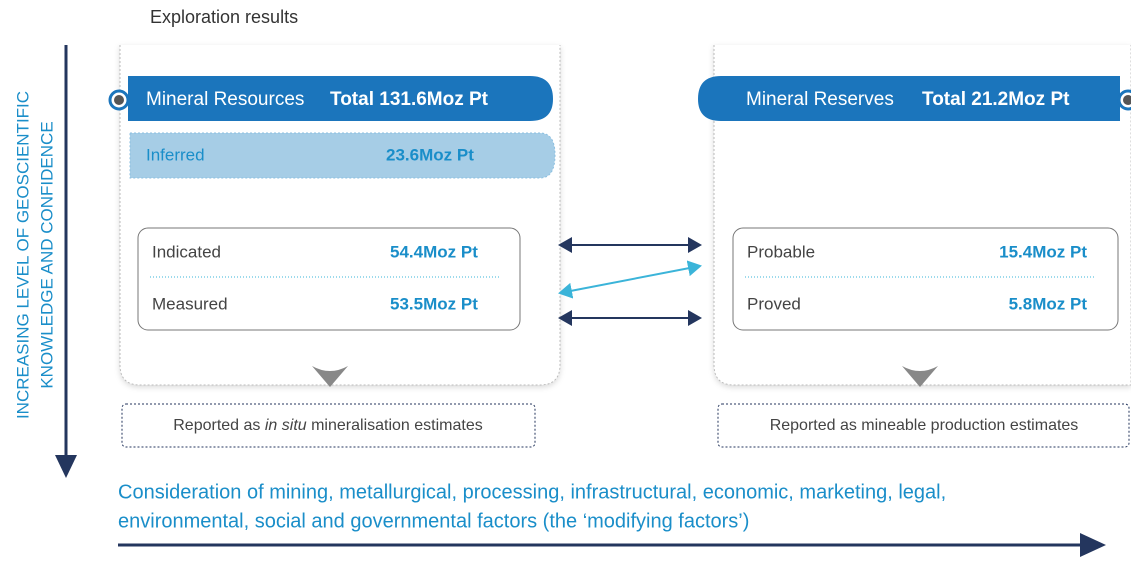 The width and height of the screenshot is (1131, 563). I want to click on row-value: 23.6Moz Pt, so click(430, 154).